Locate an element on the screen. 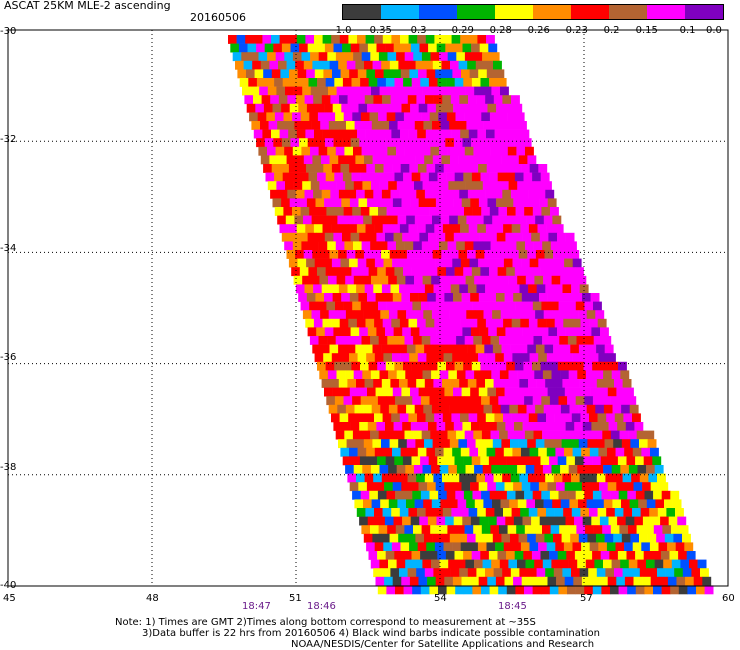 The height and width of the screenshot is (650, 740). lon-label: 51 is located at coordinates (295, 598).